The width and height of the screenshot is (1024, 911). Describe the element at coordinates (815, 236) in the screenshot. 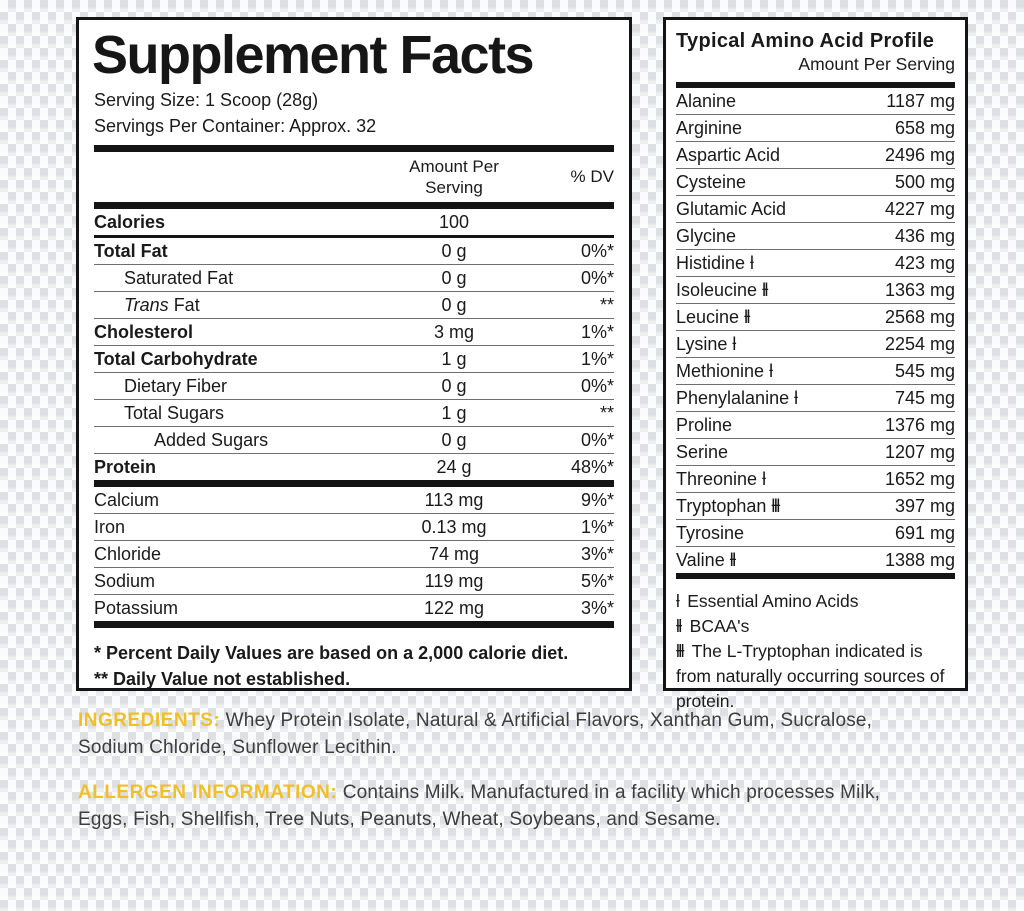

I see `amino-acid-row: Glycine 436 mg` at that location.